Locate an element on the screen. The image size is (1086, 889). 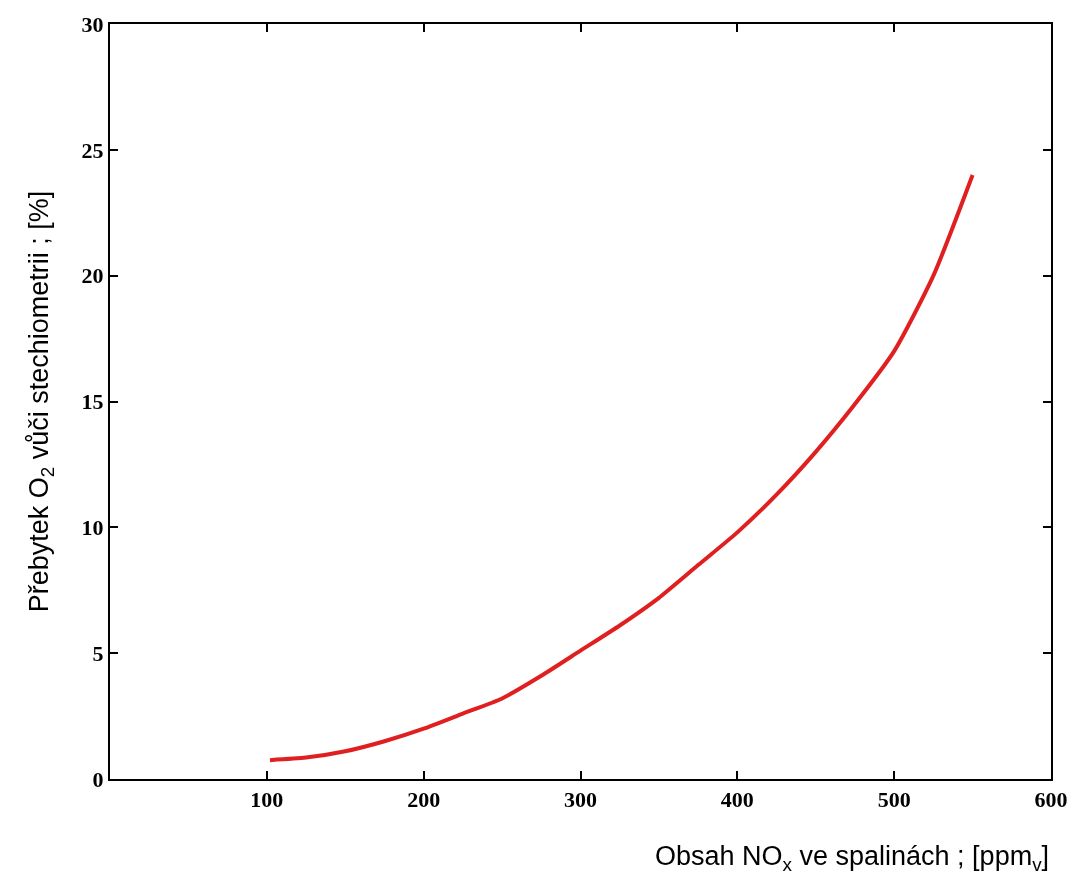
y-tick-label: 20 is located at coordinates (92, 276).